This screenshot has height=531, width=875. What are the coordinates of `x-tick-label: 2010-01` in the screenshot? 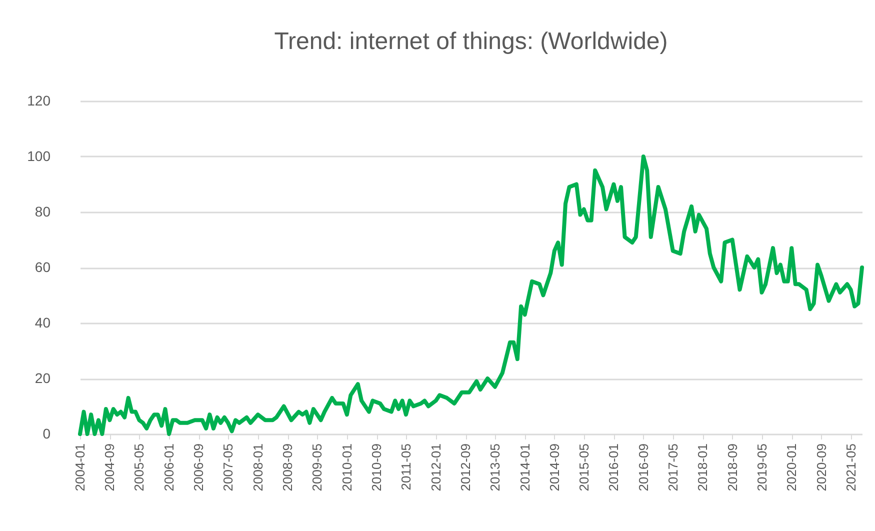 It's located at (346, 468).